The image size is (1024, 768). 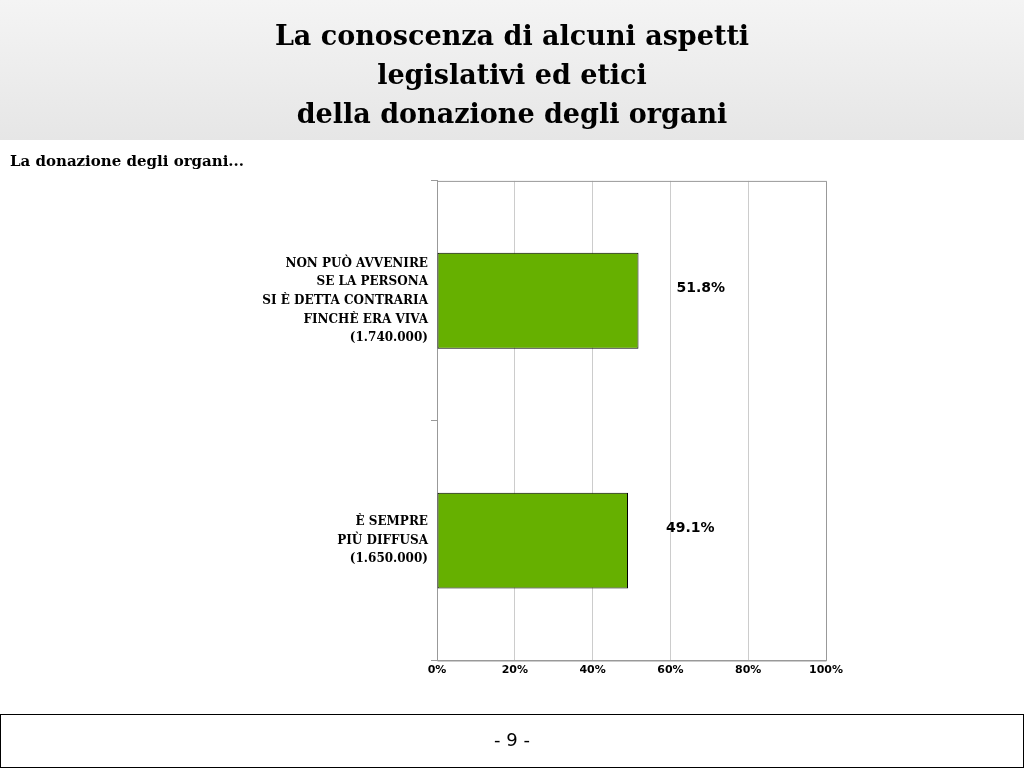 What do you see at coordinates (512, 739) in the screenshot?
I see `text: - 9 -` at bounding box center [512, 739].